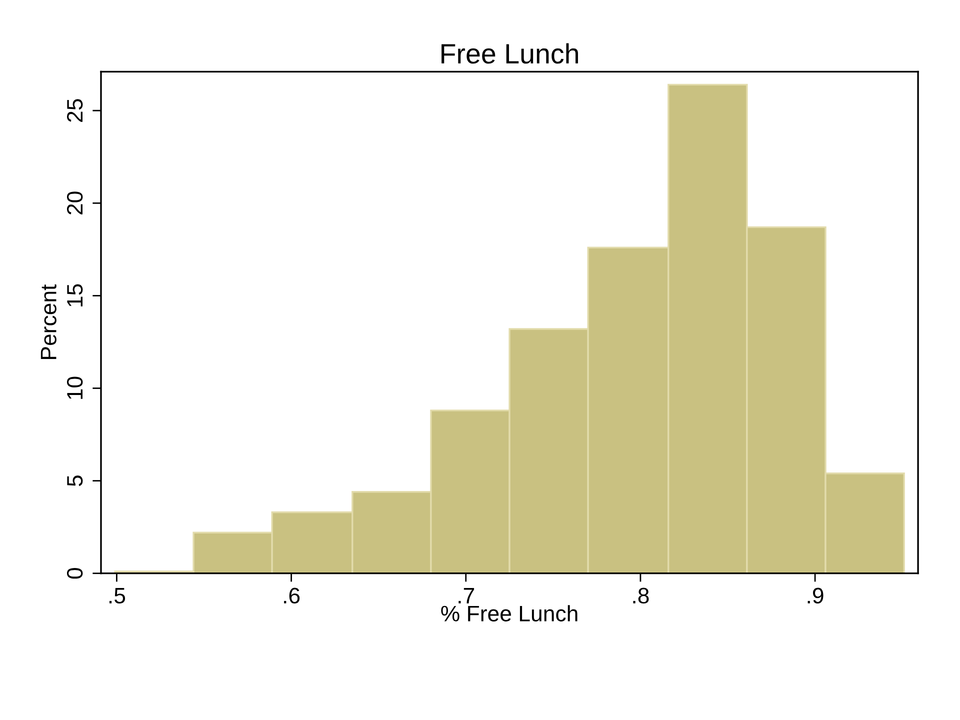 This screenshot has height=720, width=960. What do you see at coordinates (75, 481) in the screenshot?
I see `y-tick-label: 5` at bounding box center [75, 481].